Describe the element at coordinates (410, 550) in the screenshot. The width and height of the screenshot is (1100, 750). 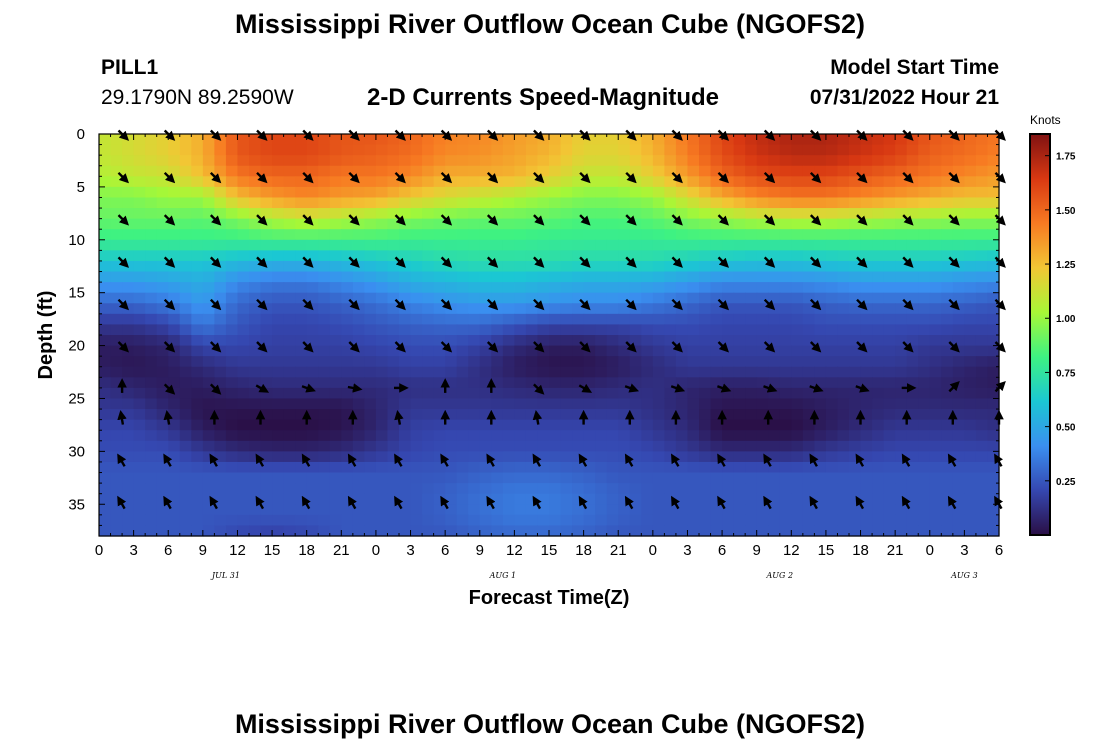
I see `x-tick-label: 3` at that location.